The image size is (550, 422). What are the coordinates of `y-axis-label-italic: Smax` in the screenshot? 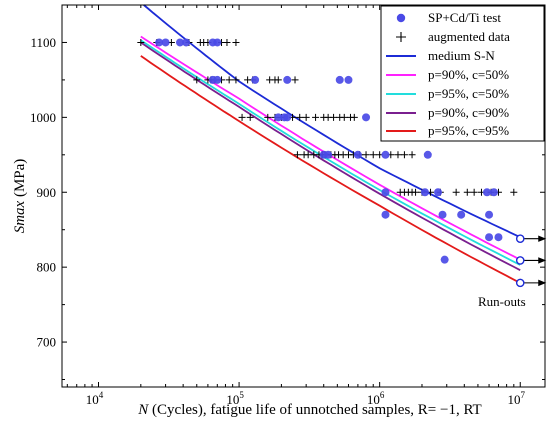 It's located at (20, 216).